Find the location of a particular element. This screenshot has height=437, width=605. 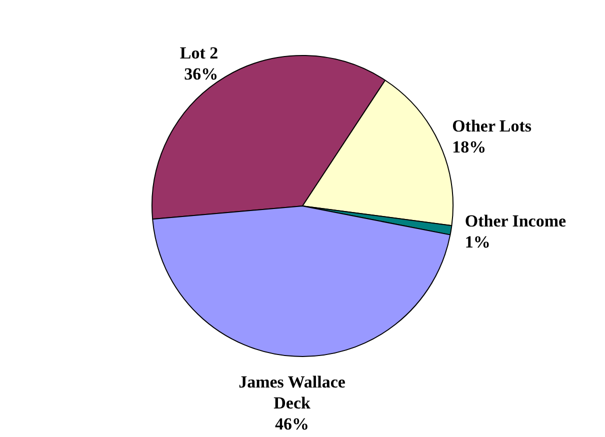

data-label: 1% is located at coordinates (477, 242).